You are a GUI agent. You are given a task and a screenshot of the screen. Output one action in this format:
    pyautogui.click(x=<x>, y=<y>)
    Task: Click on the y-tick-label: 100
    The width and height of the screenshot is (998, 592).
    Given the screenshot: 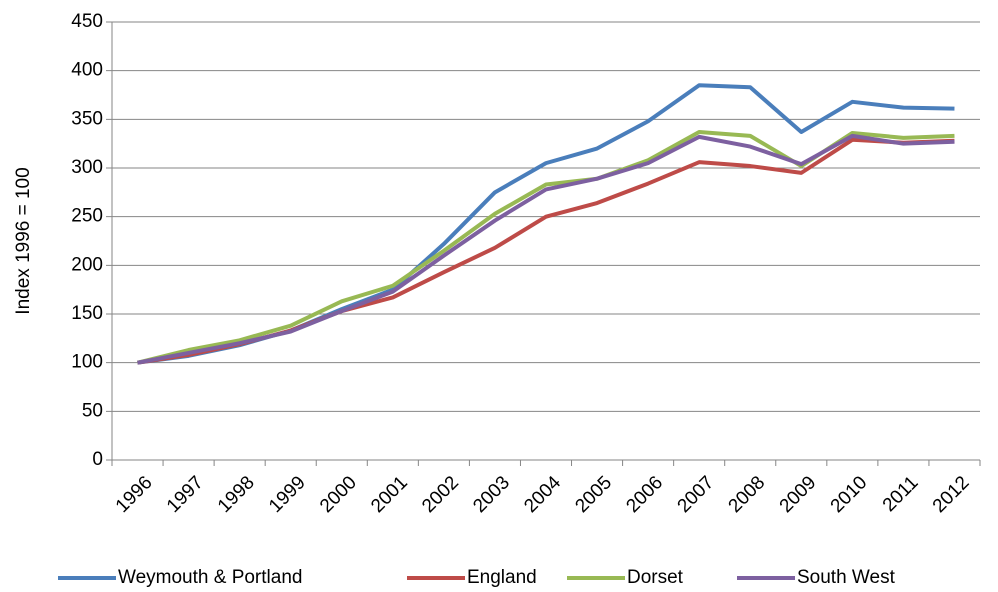 What is the action you would take?
    pyautogui.click(x=87, y=362)
    